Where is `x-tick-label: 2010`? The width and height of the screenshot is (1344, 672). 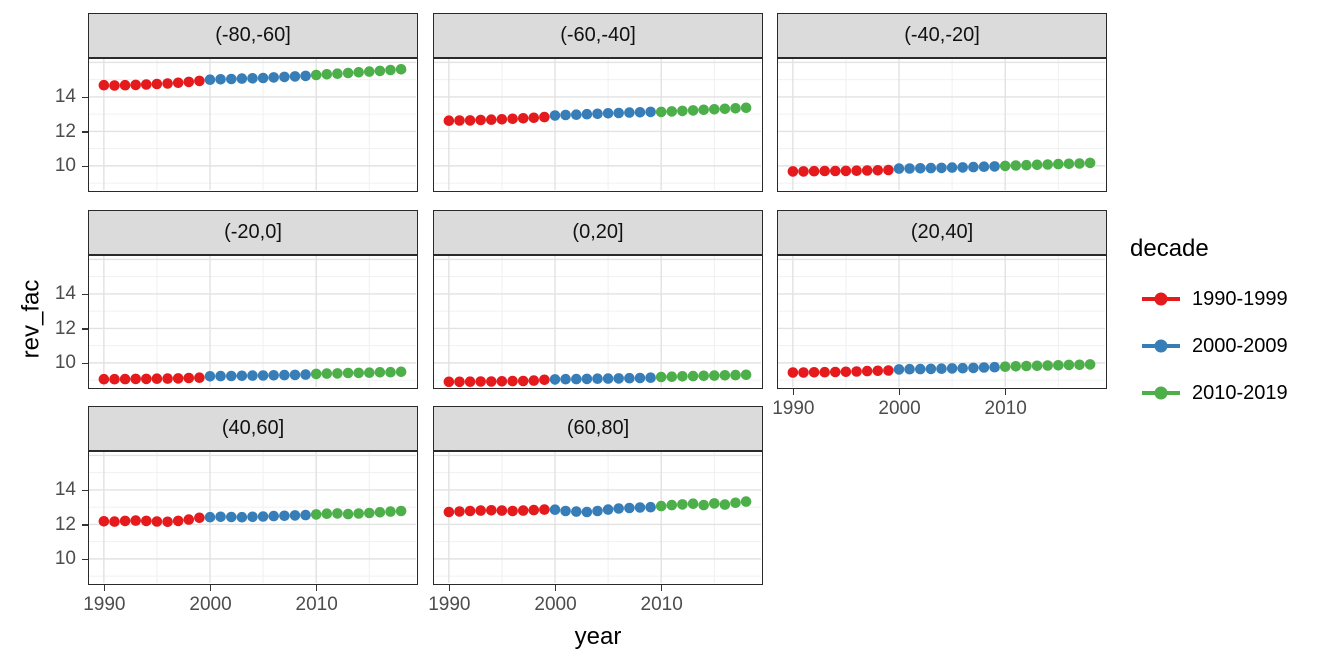 x-tick-label: 2010 is located at coordinates (1005, 408).